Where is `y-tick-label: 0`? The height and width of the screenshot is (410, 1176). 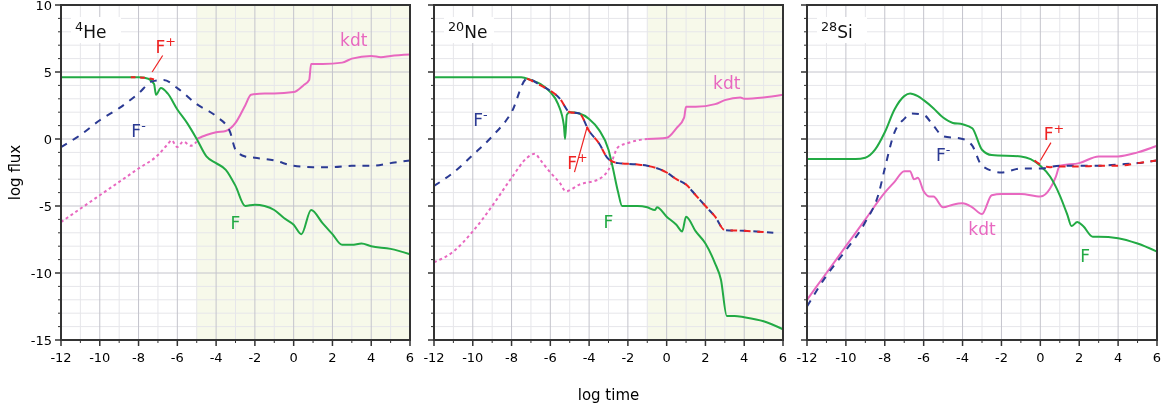
y-tick-label: 0 is located at coordinates (47, 139).